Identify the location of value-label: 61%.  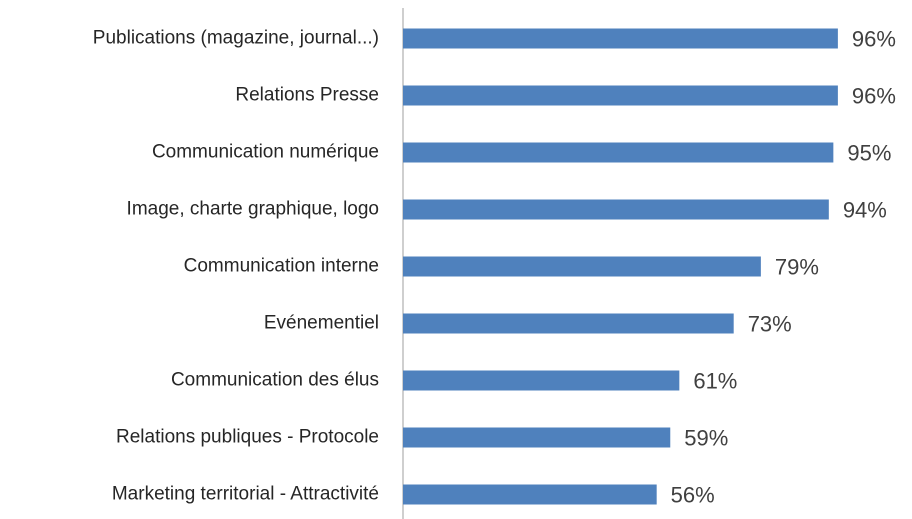
(715, 380).